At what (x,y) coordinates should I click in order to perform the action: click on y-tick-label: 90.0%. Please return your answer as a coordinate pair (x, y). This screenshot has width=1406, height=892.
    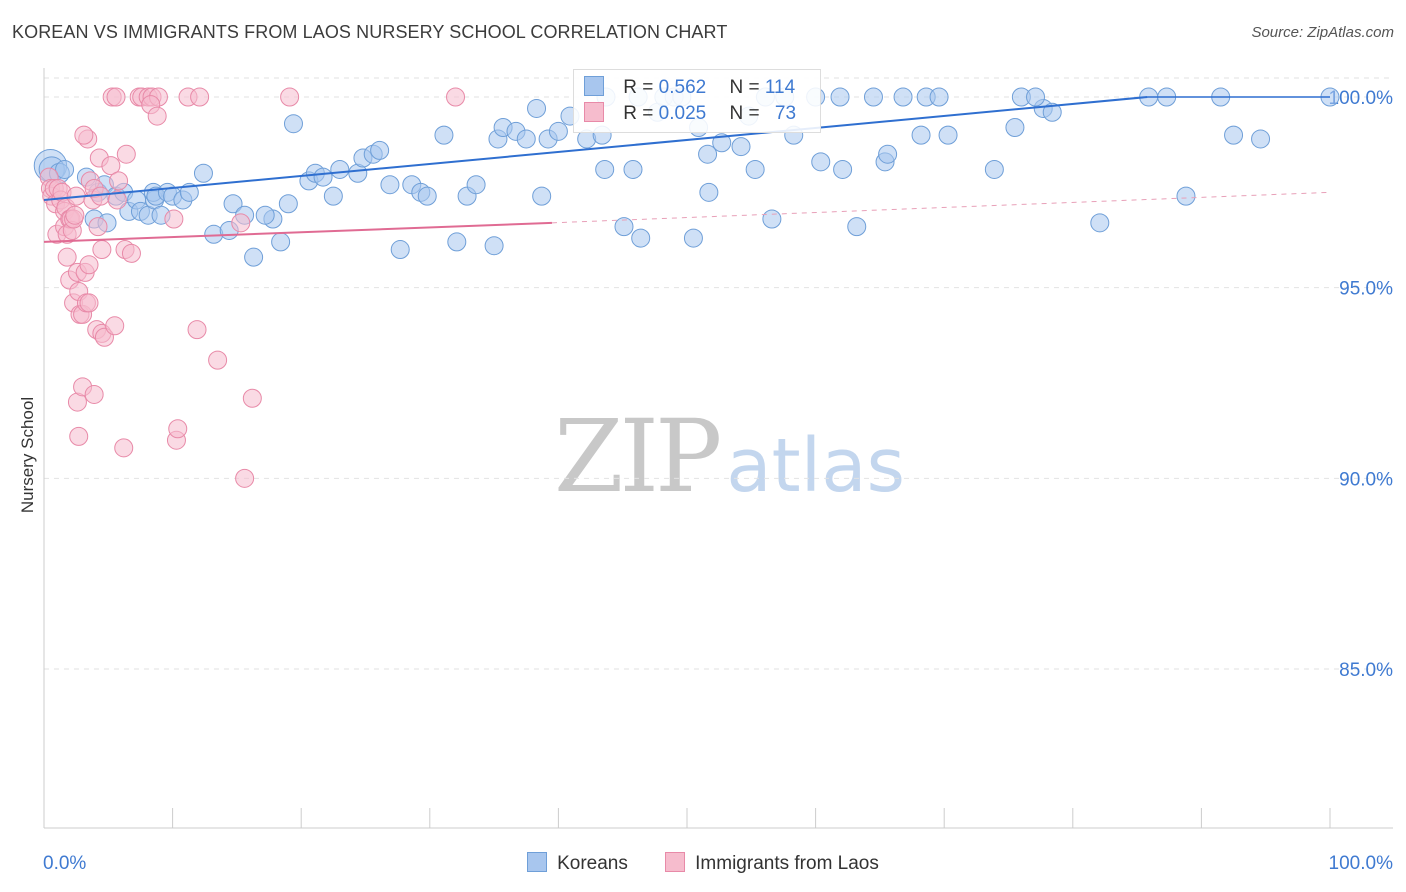
    Looking at the image, I should click on (1366, 479).